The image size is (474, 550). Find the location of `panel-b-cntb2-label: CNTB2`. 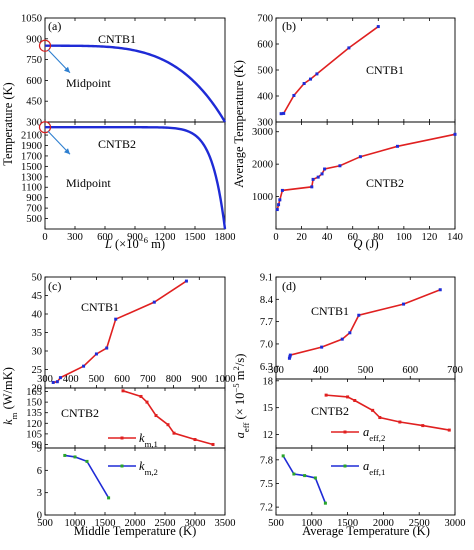

panel-b-cntb2-label: CNTB2 is located at coordinates (385, 183).